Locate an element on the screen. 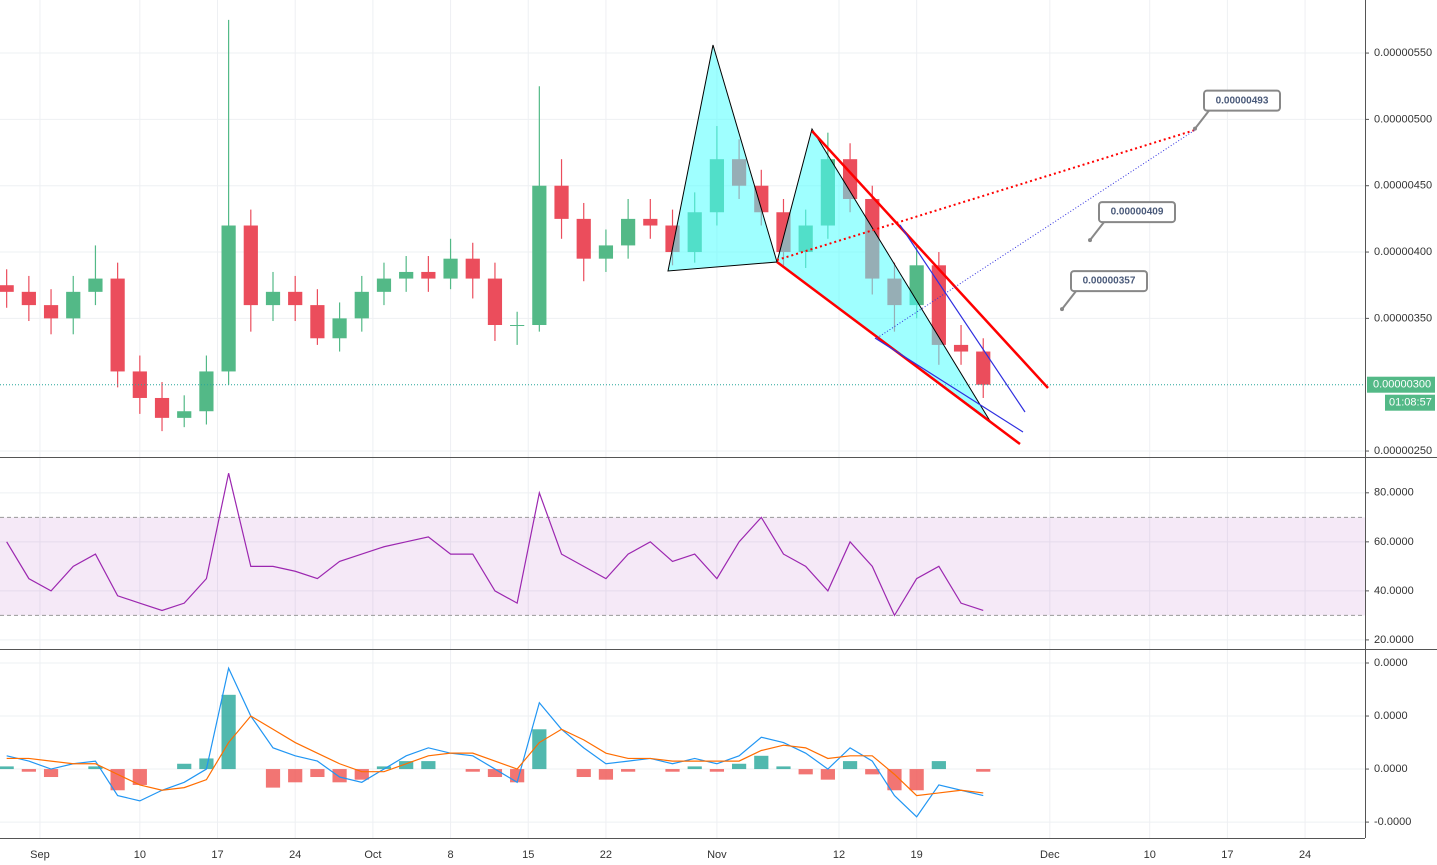  x-tick-label: Dec is located at coordinates (1050, 855).